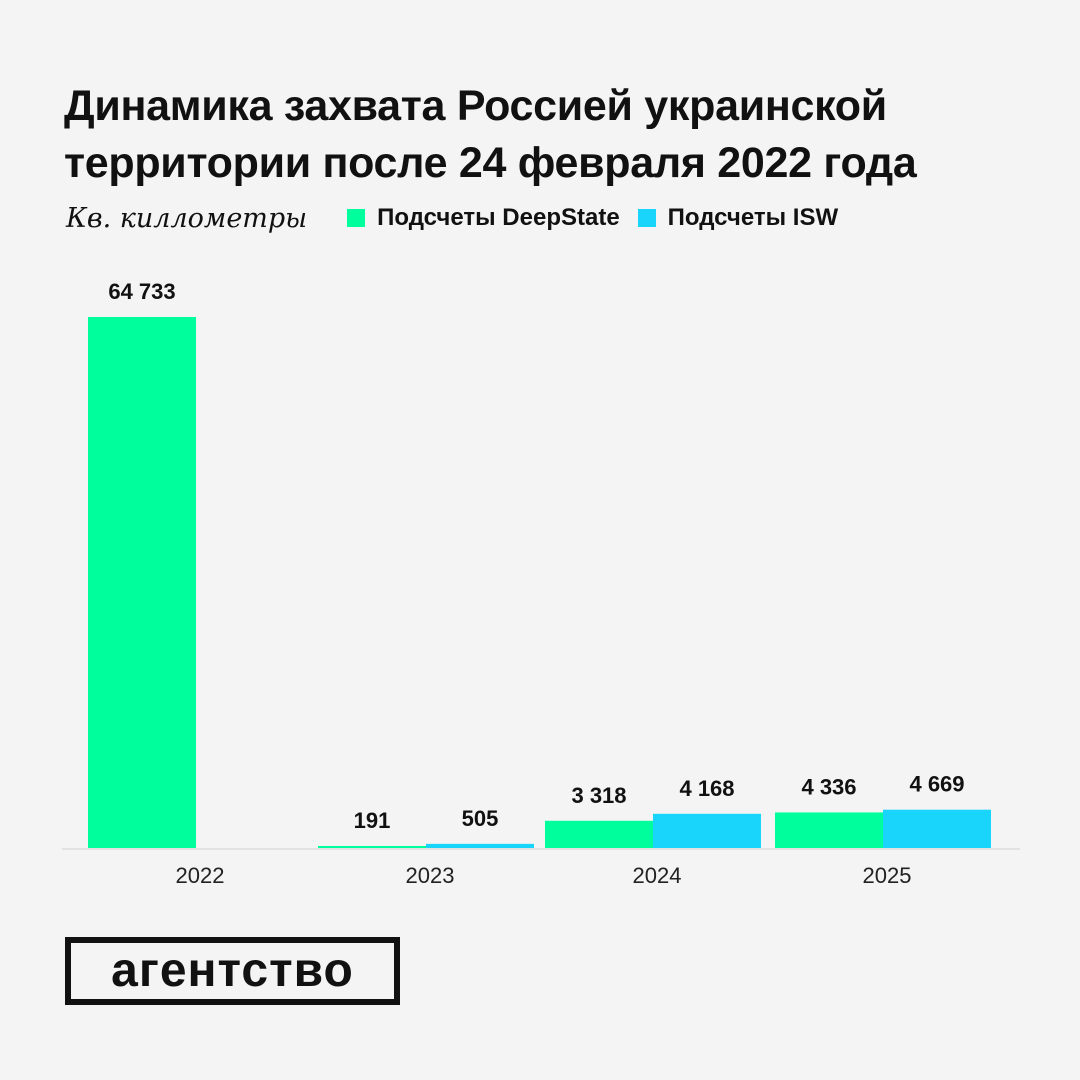 Image resolution: width=1080 pixels, height=1080 pixels. What do you see at coordinates (498, 217) in the screenshot?
I see `legend-label: Подсчеты DeepState` at bounding box center [498, 217].